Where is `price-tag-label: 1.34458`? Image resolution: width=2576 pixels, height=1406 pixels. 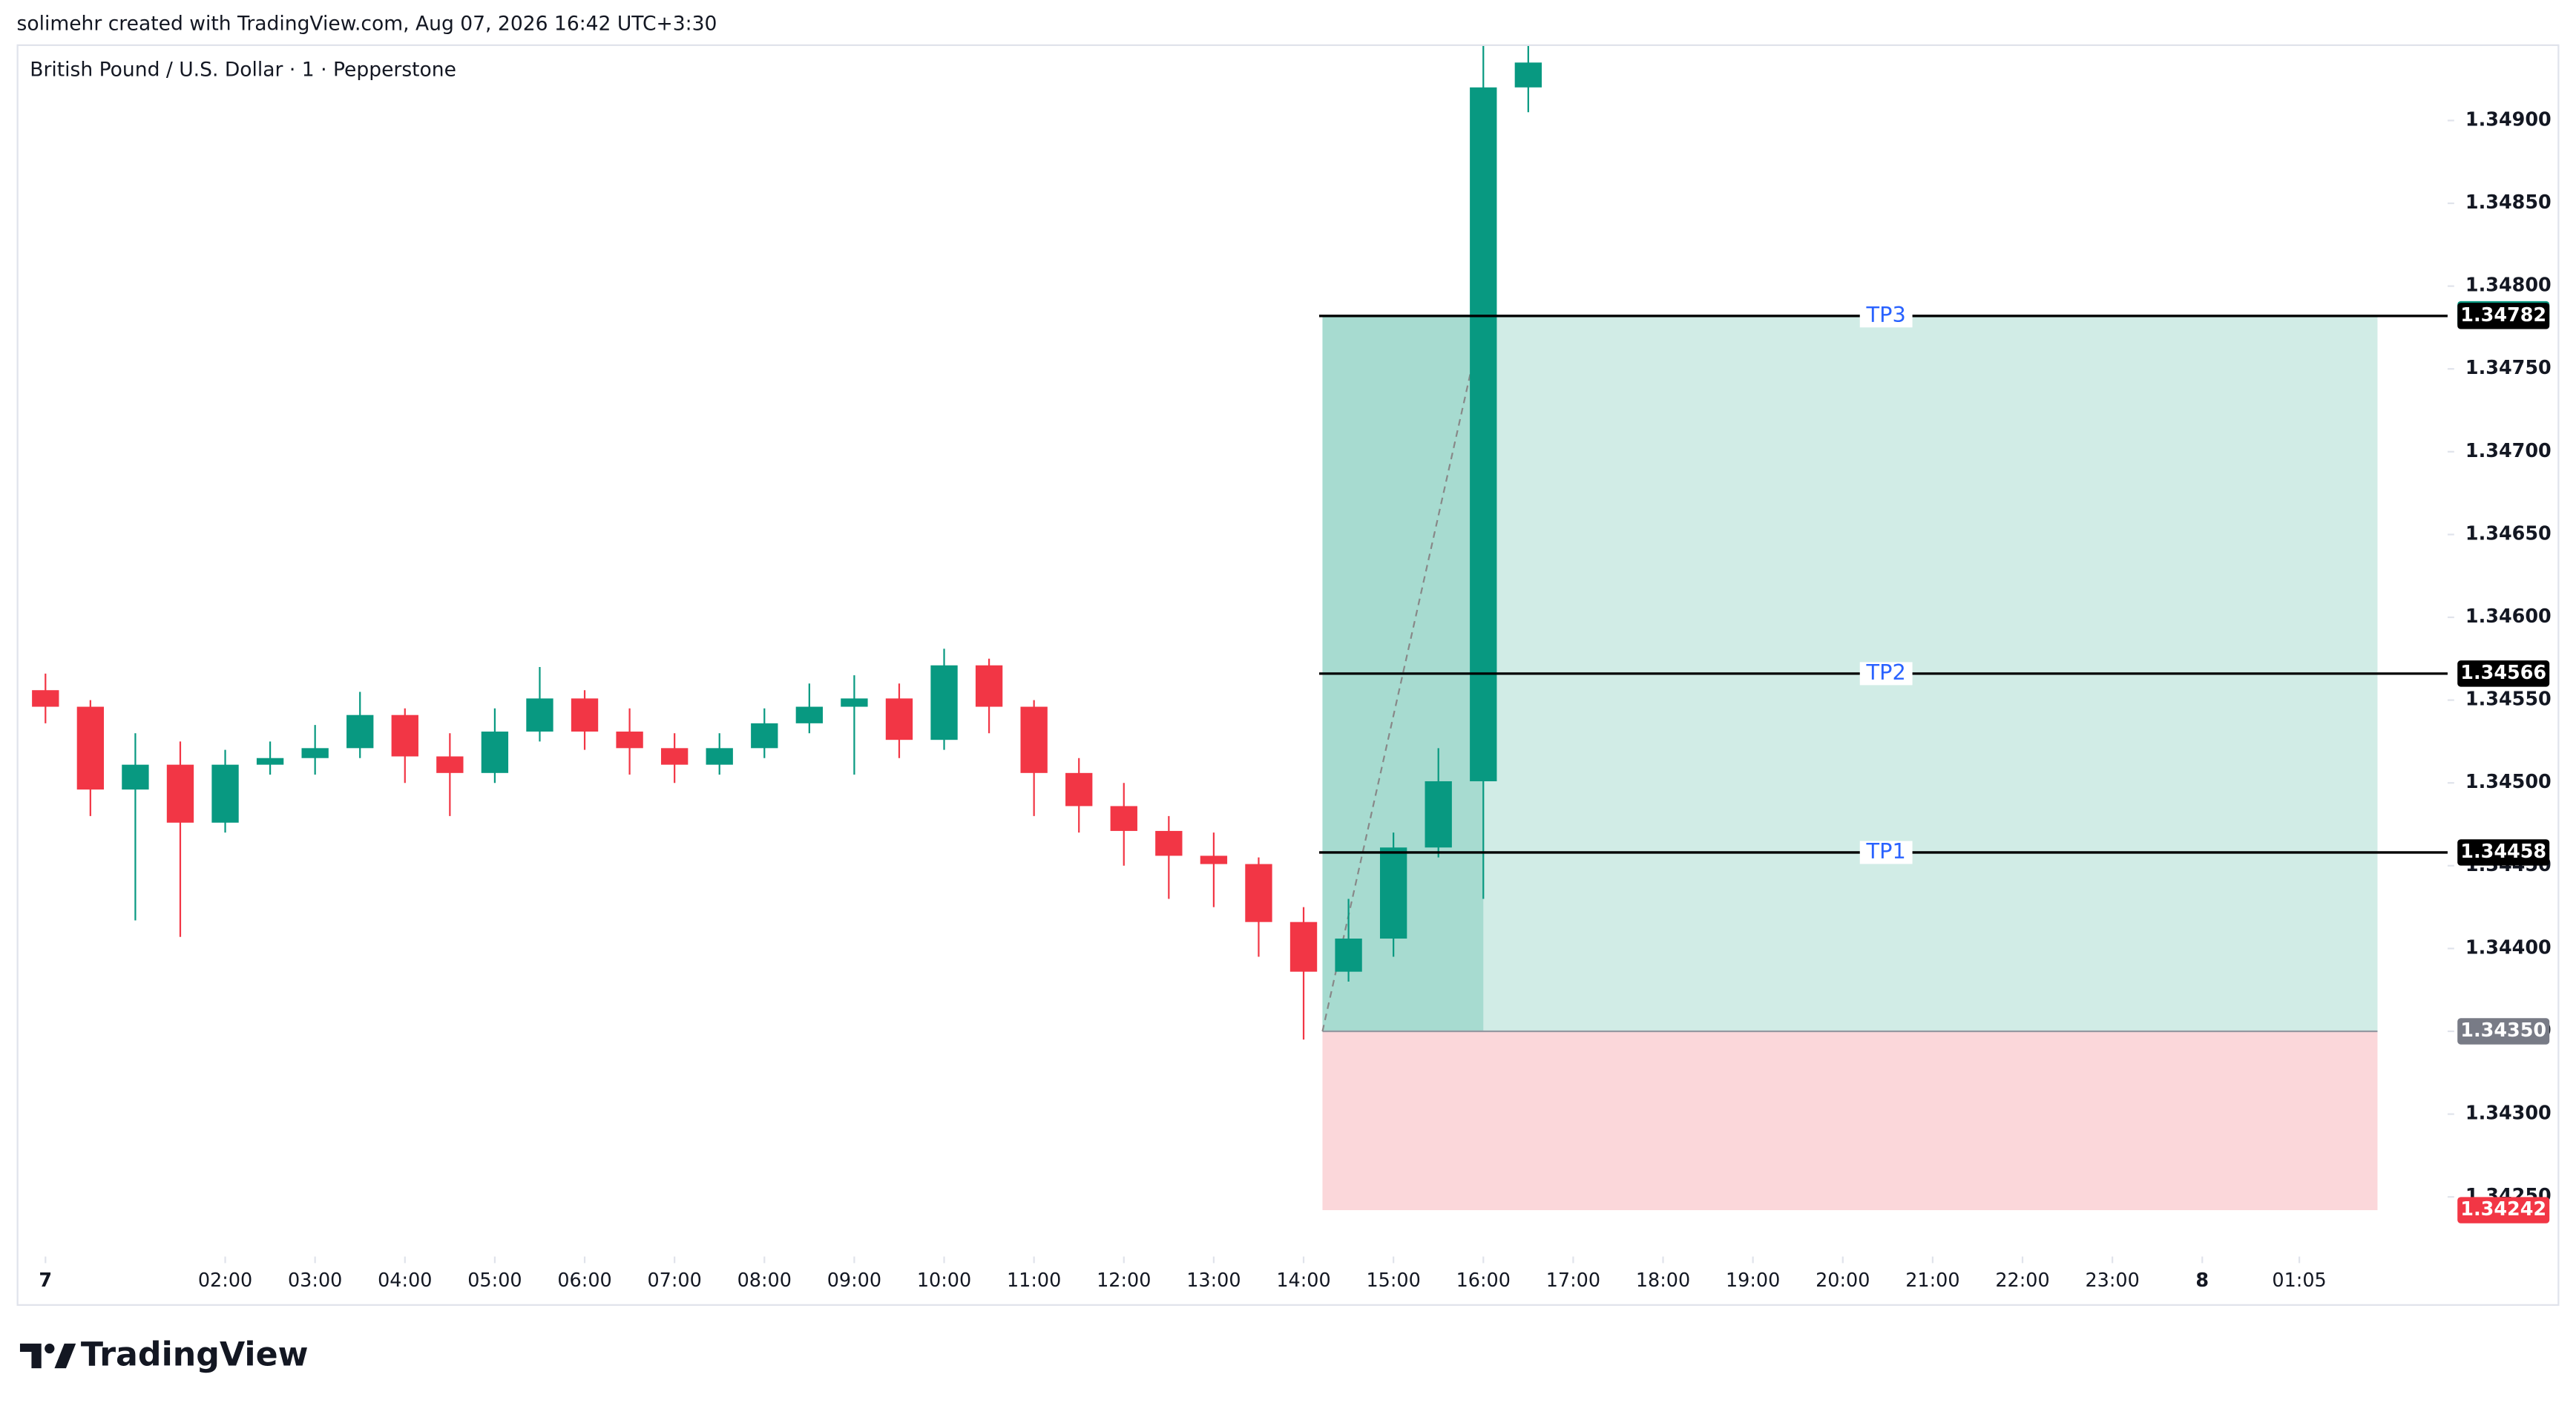 price-tag-label: 1.34458 is located at coordinates (2503, 852).